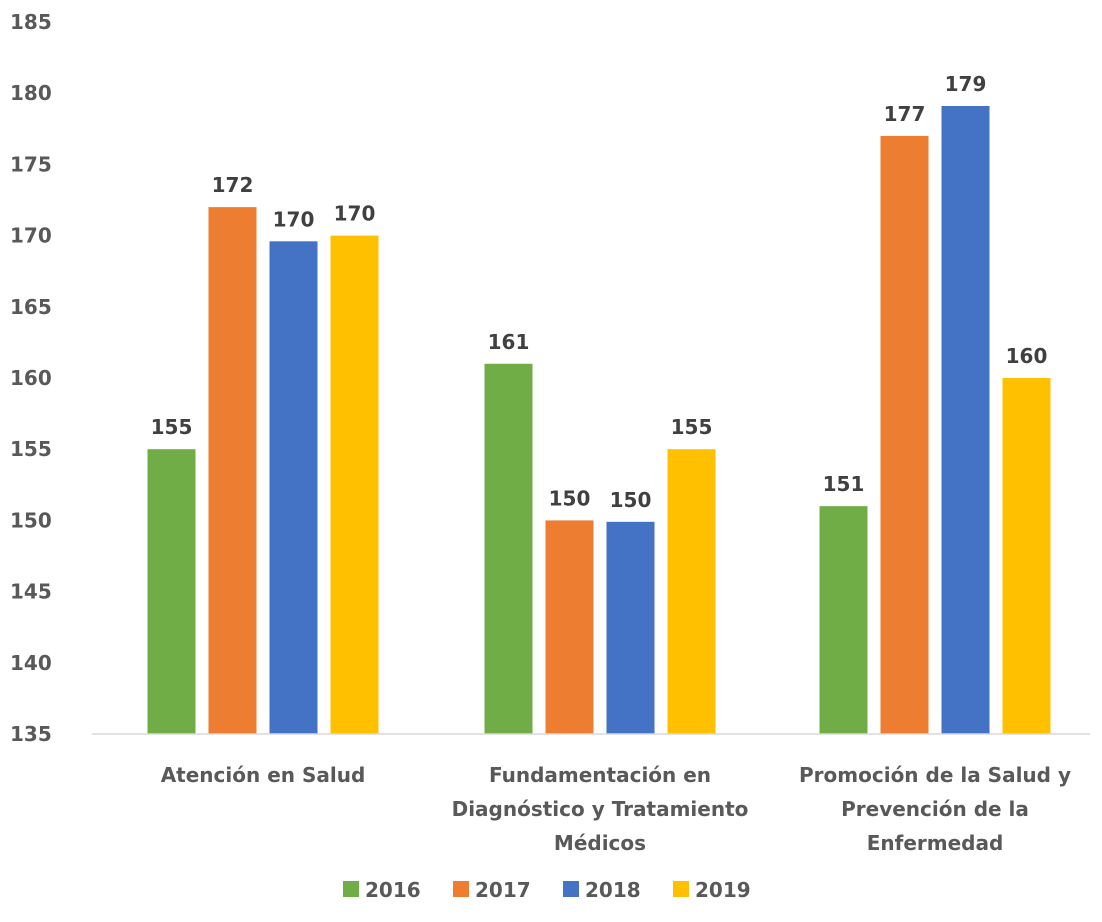 Image resolution: width=1102 pixels, height=922 pixels. Describe the element at coordinates (1027, 356) in the screenshot. I see `data-label: 160` at that location.